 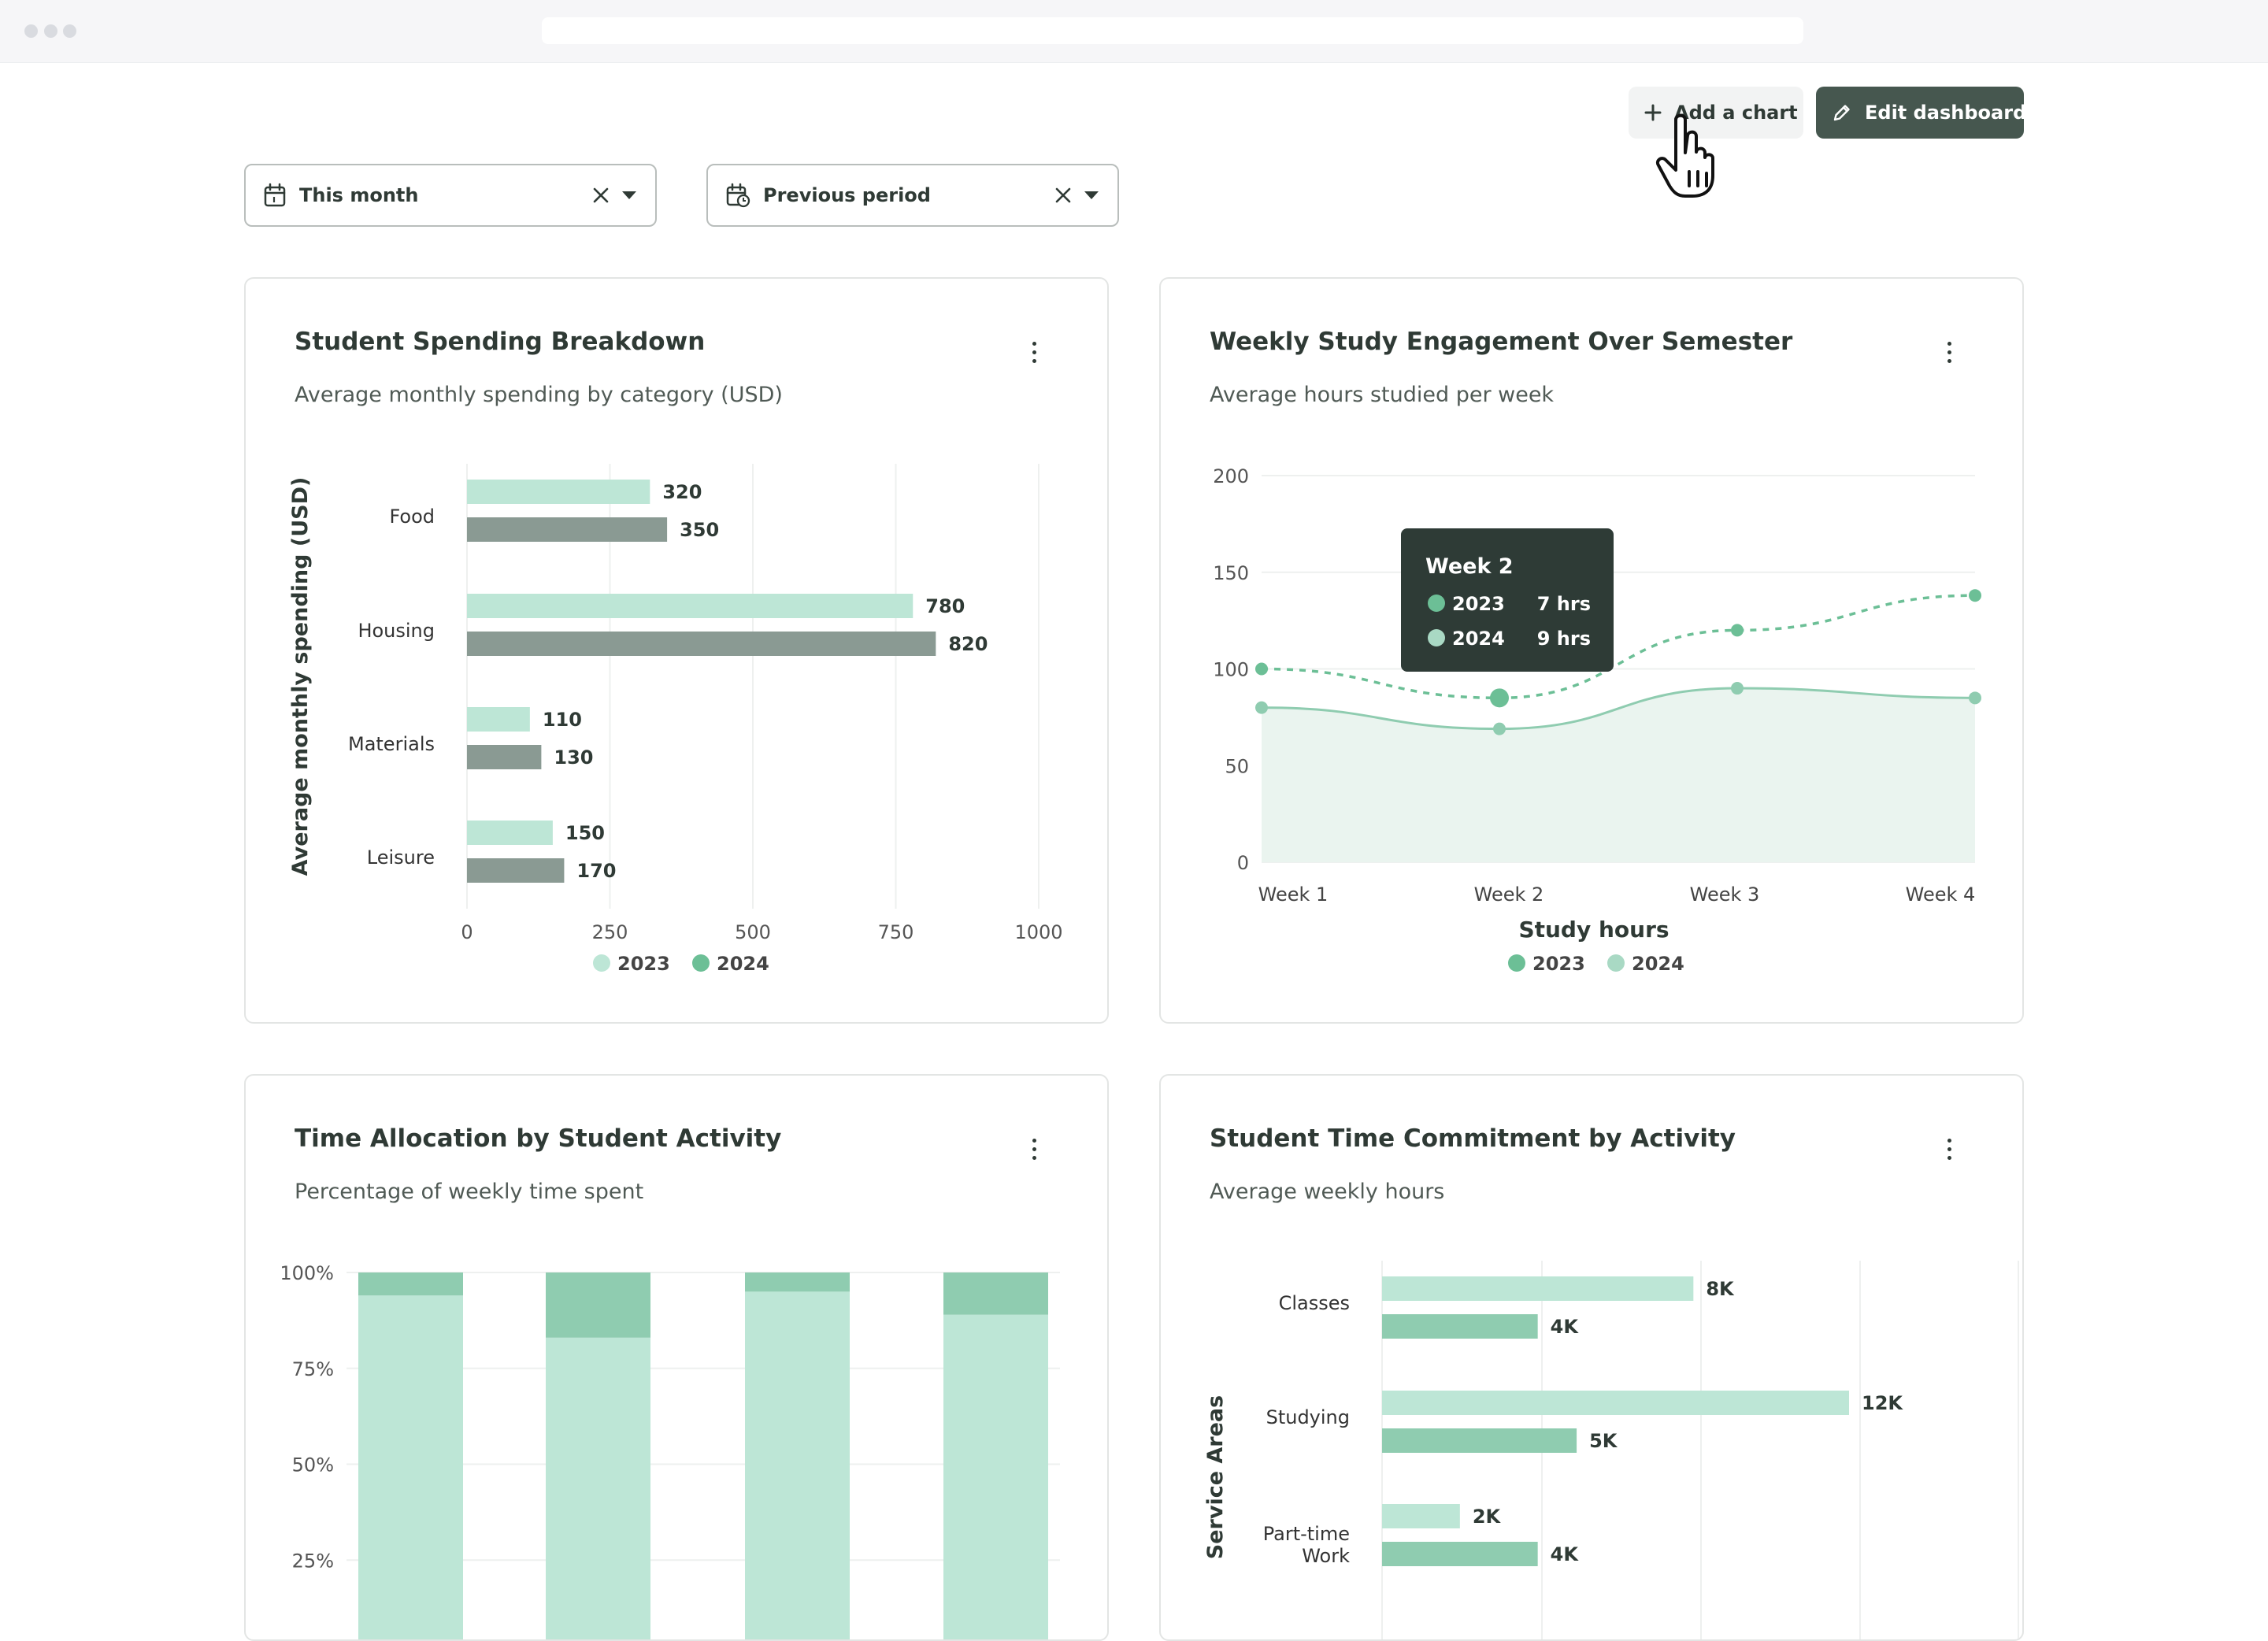 I want to click on bar-value-label: 150, so click(x=585, y=833).